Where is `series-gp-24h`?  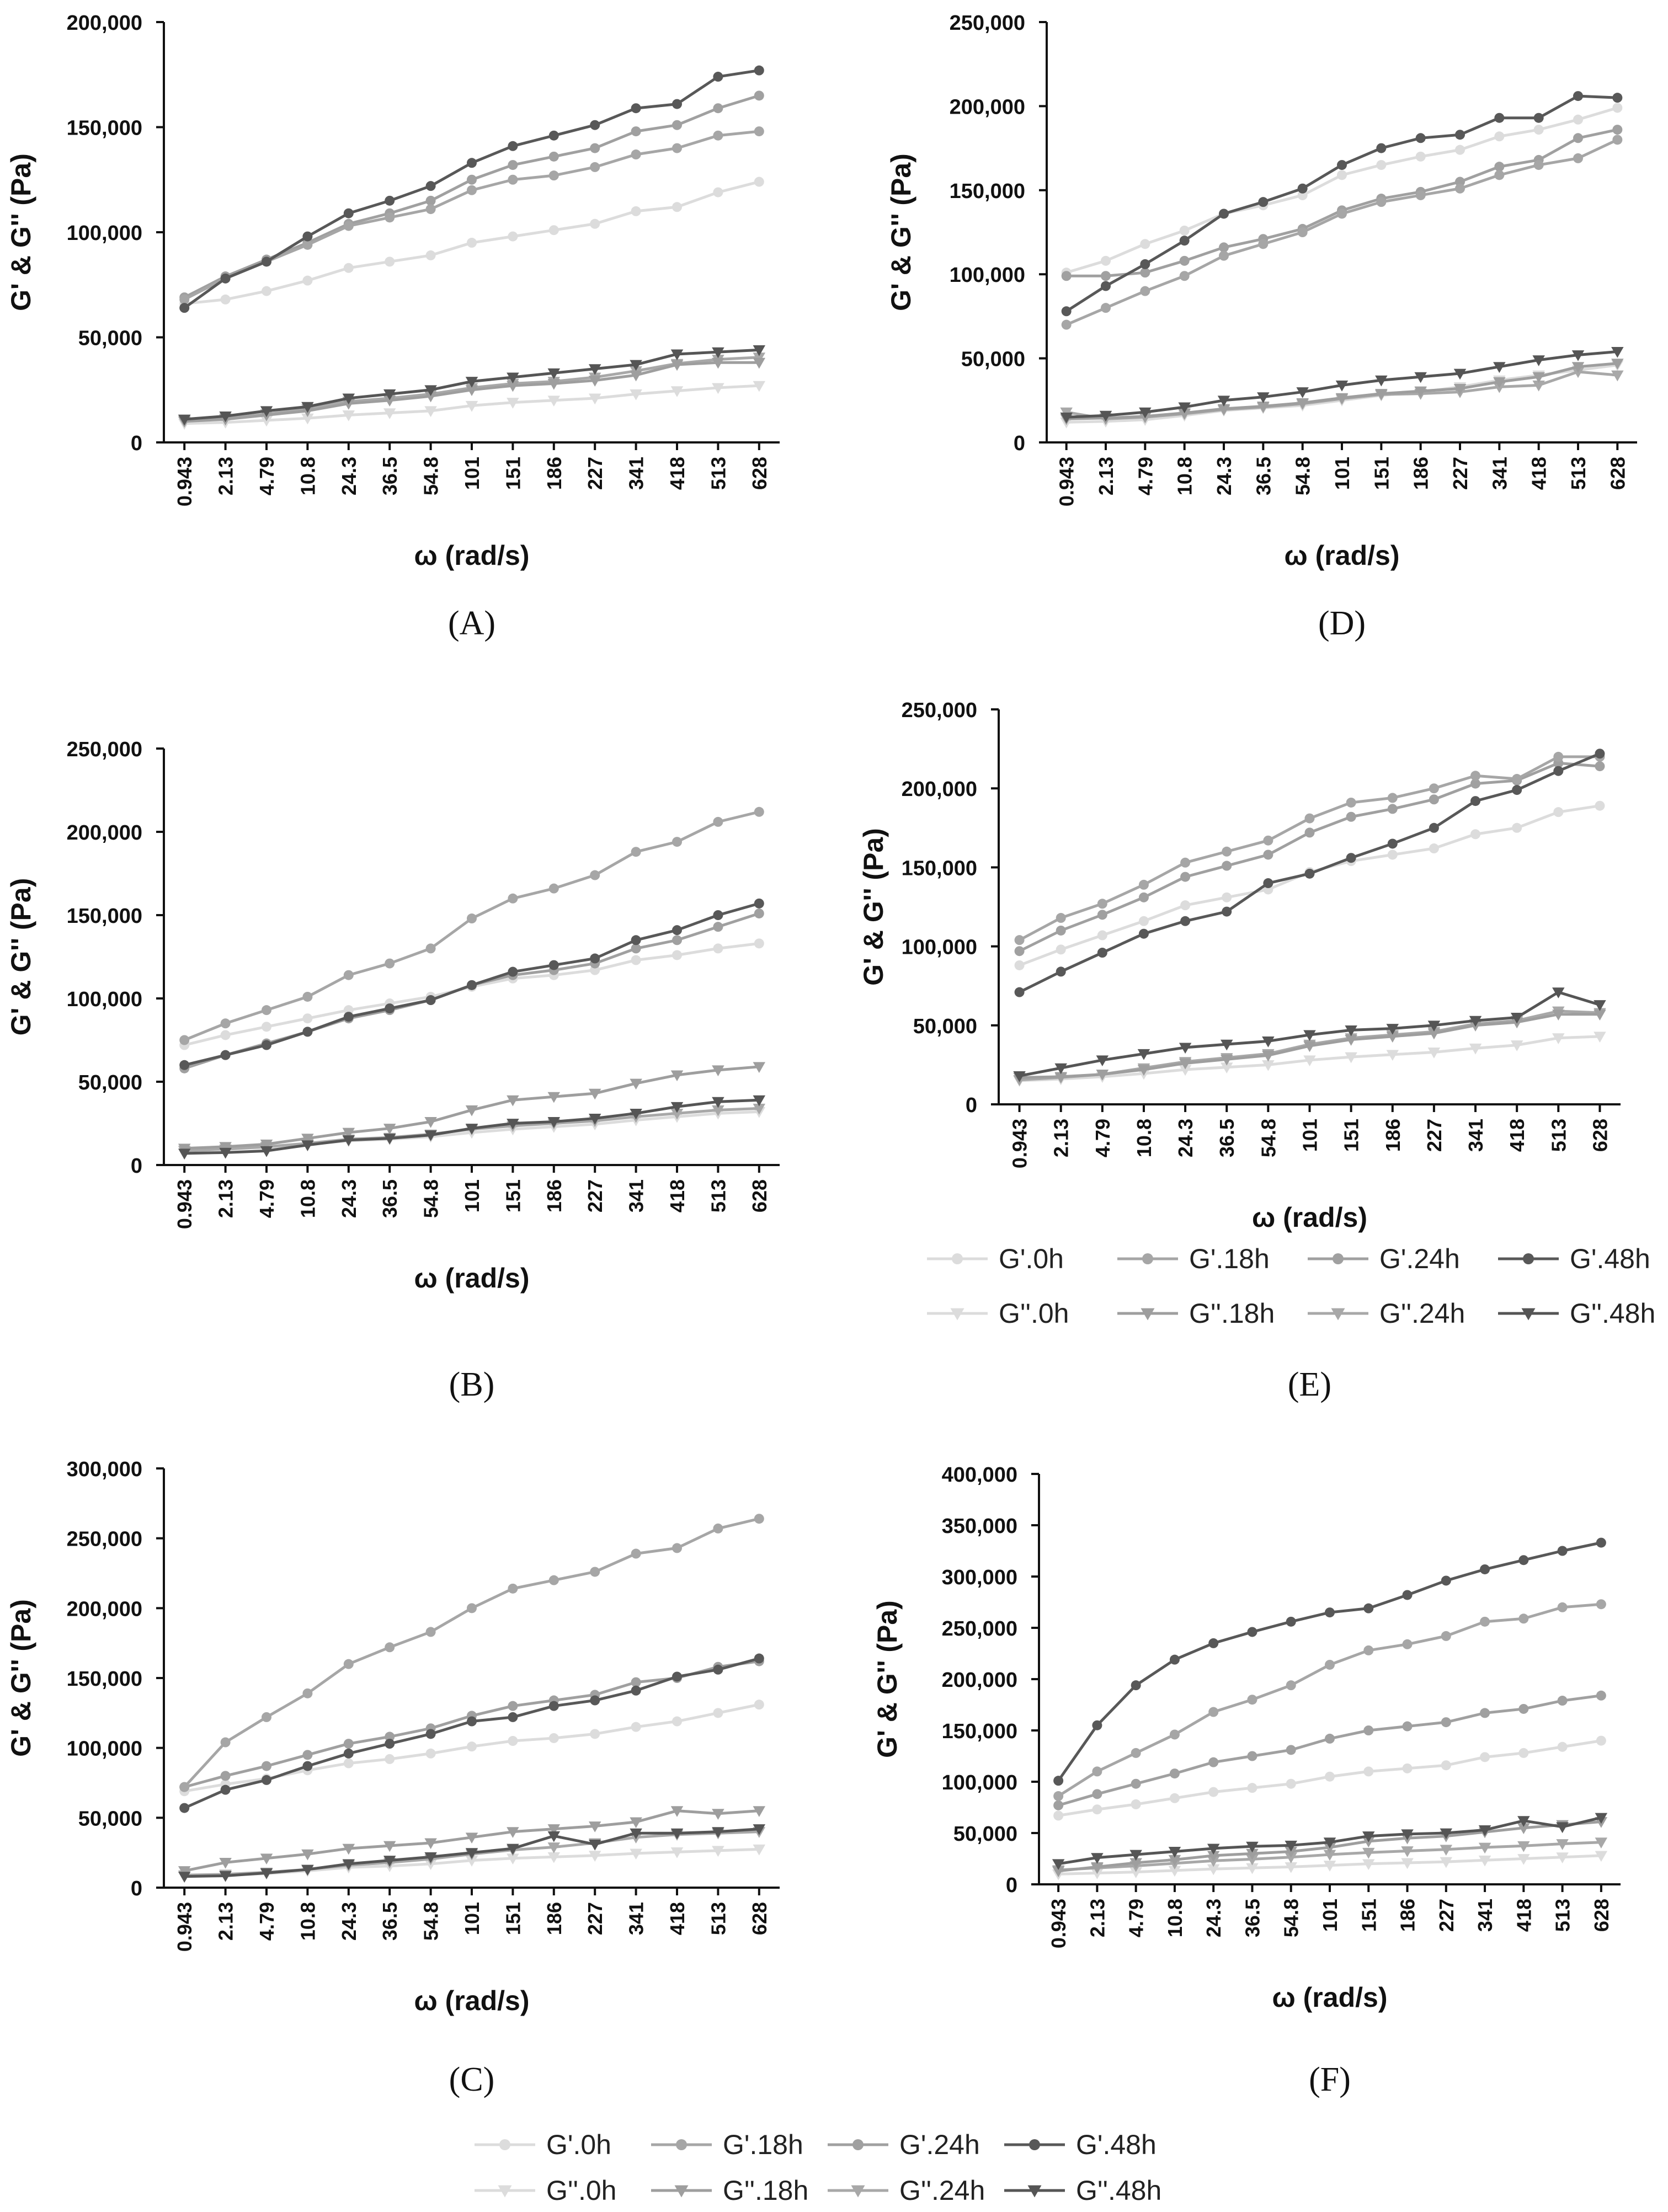 series-gp-24h is located at coordinates (1330, 1750).